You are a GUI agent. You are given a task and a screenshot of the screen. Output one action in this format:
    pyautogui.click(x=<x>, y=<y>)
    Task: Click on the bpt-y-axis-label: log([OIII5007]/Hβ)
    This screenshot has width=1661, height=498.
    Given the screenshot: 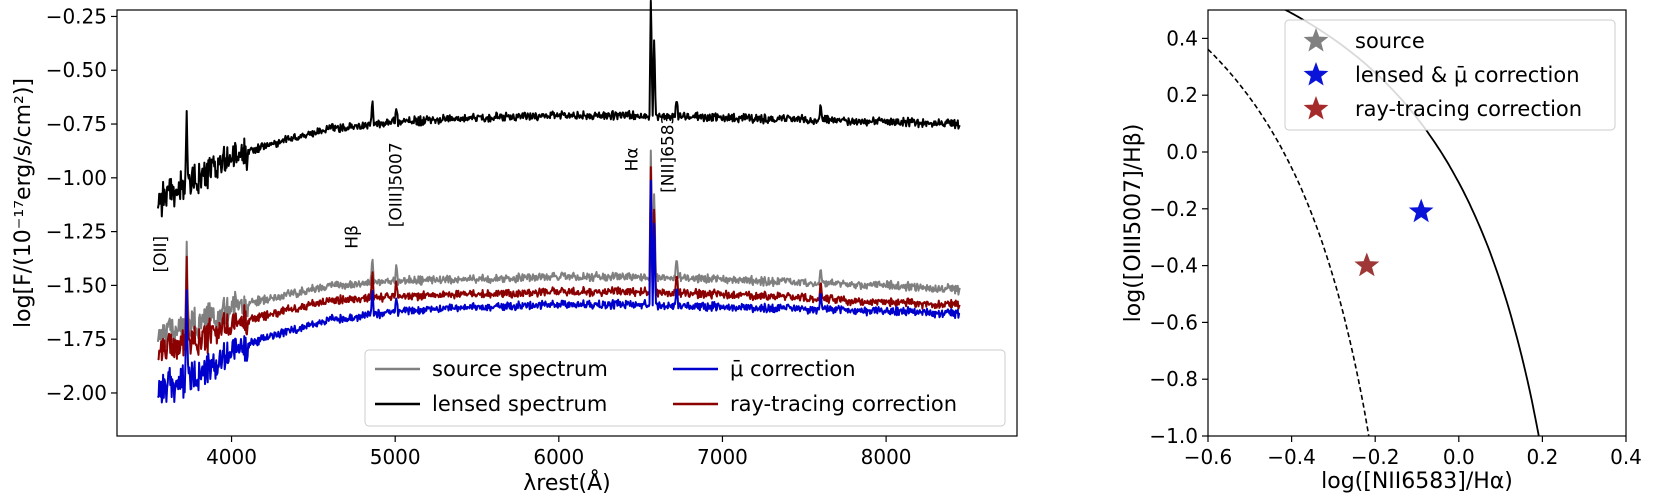 What is the action you would take?
    pyautogui.click(x=1133, y=223)
    